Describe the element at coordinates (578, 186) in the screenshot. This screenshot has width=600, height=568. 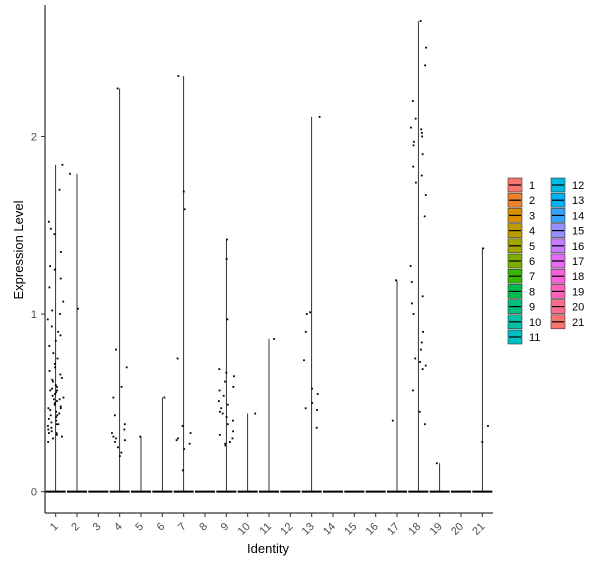
I see `legend-label: 12` at that location.